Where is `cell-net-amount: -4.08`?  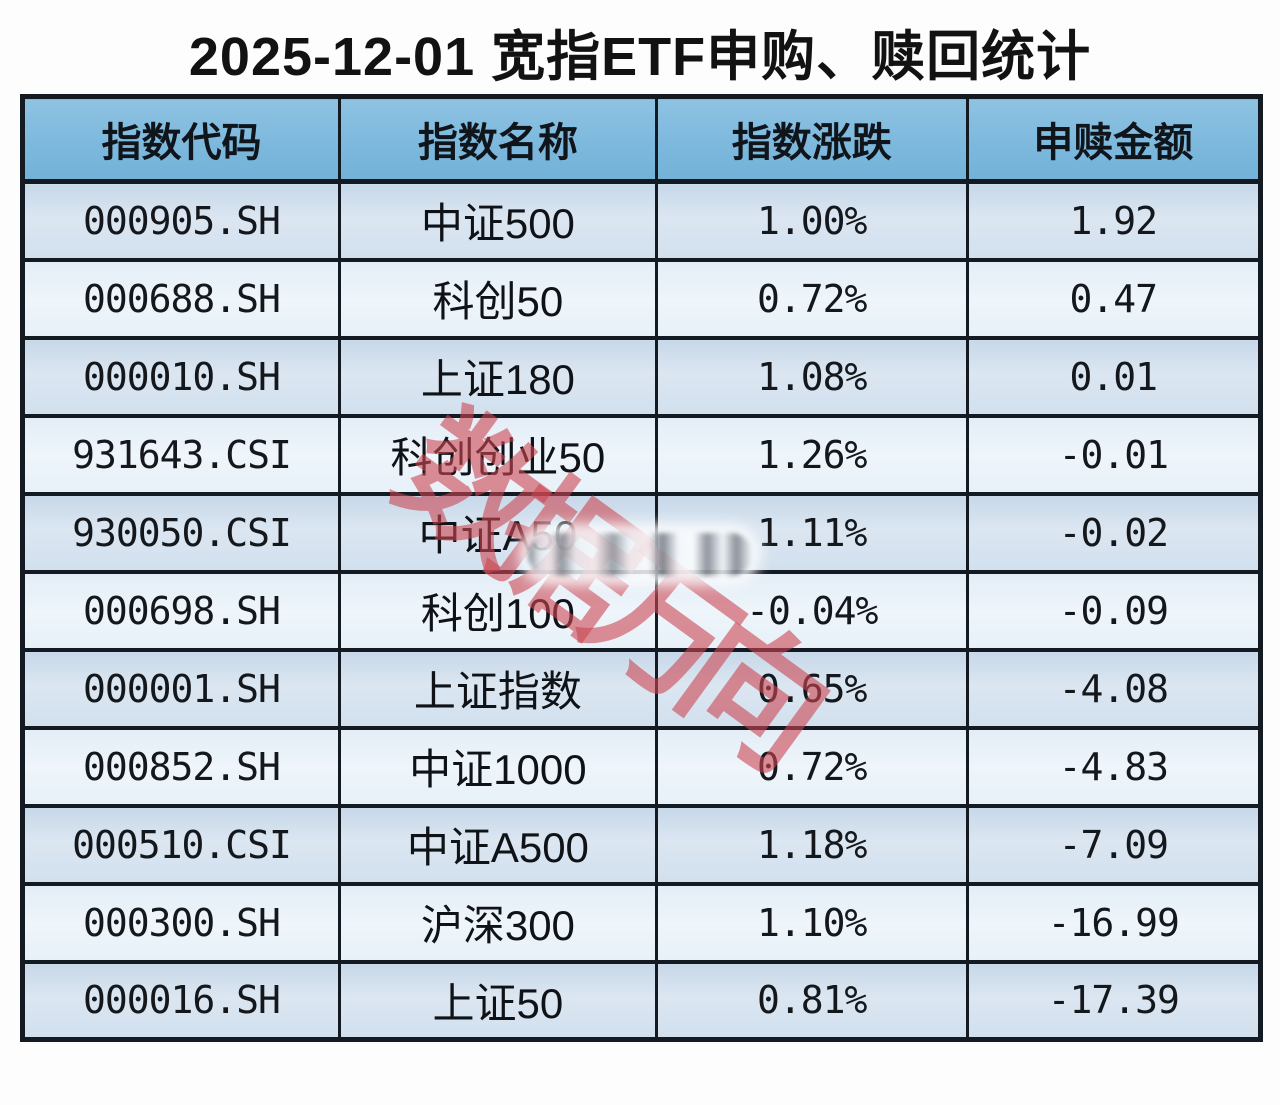
cell-net-amount: -4.08 is located at coordinates (1114, 688).